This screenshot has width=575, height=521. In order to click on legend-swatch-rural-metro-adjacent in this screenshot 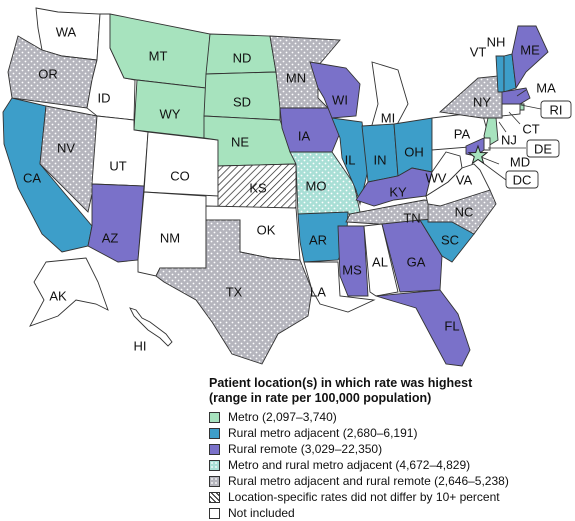, I will do `click(214, 433)`.